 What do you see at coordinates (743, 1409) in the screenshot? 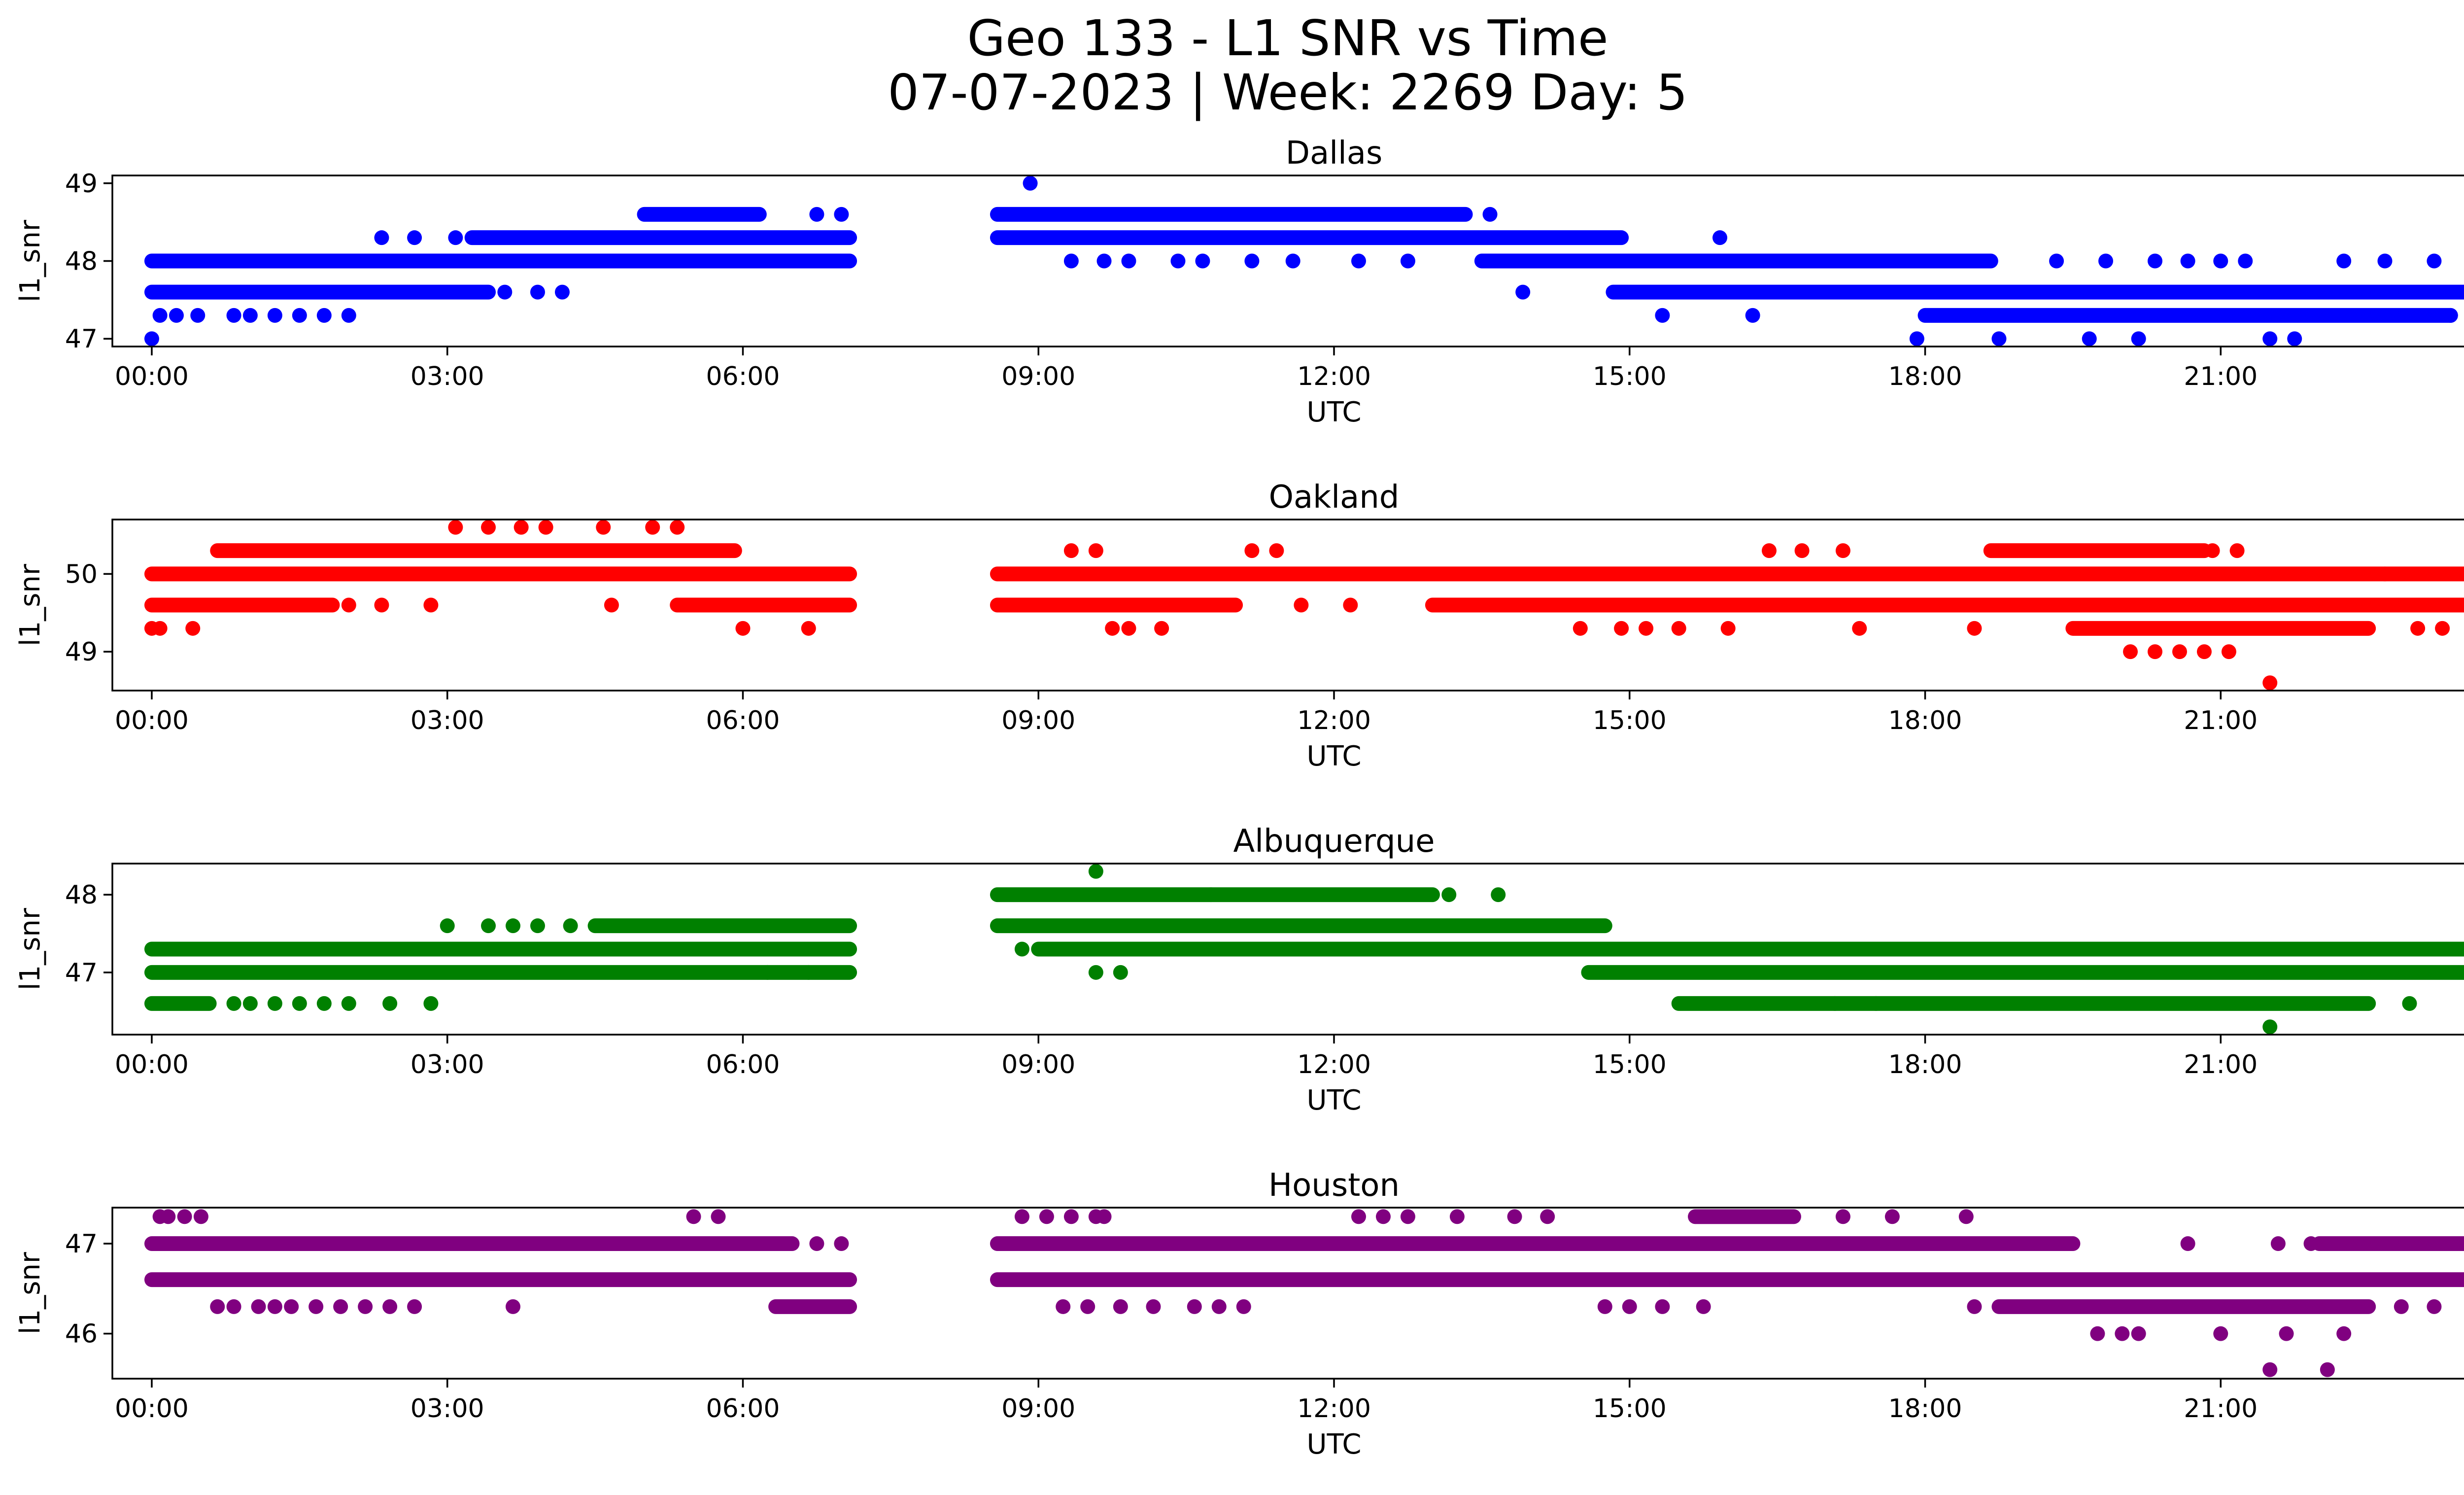
I see `x-tick-label-houston-2: 06:00` at bounding box center [743, 1409].